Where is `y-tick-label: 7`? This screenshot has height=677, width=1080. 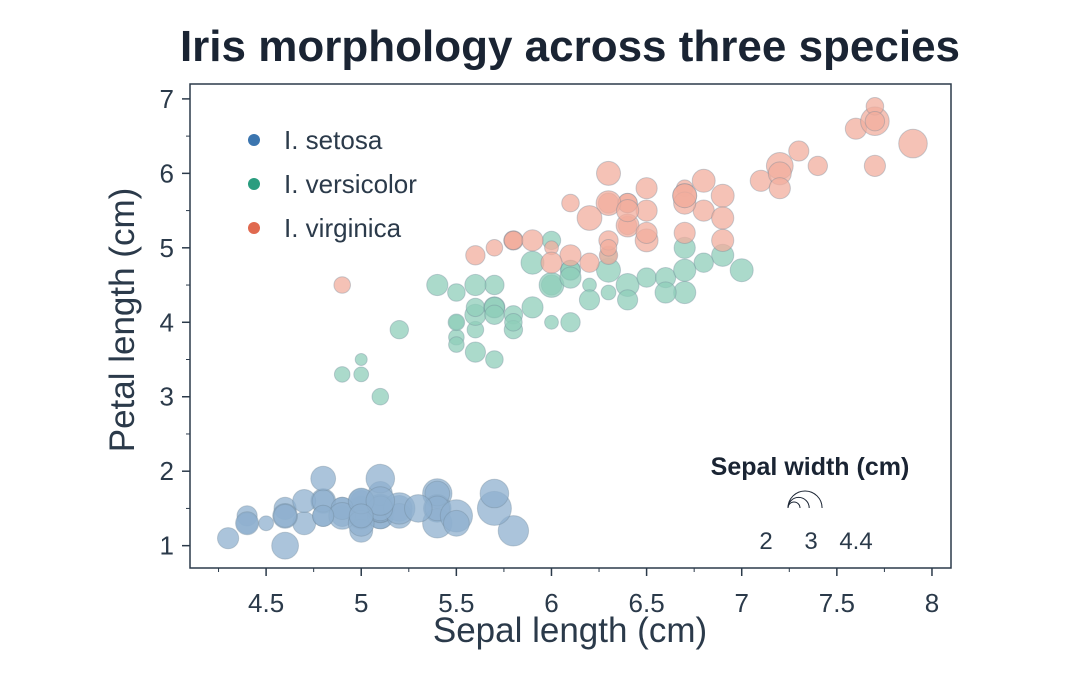 y-tick-label: 7 is located at coordinates (167, 99).